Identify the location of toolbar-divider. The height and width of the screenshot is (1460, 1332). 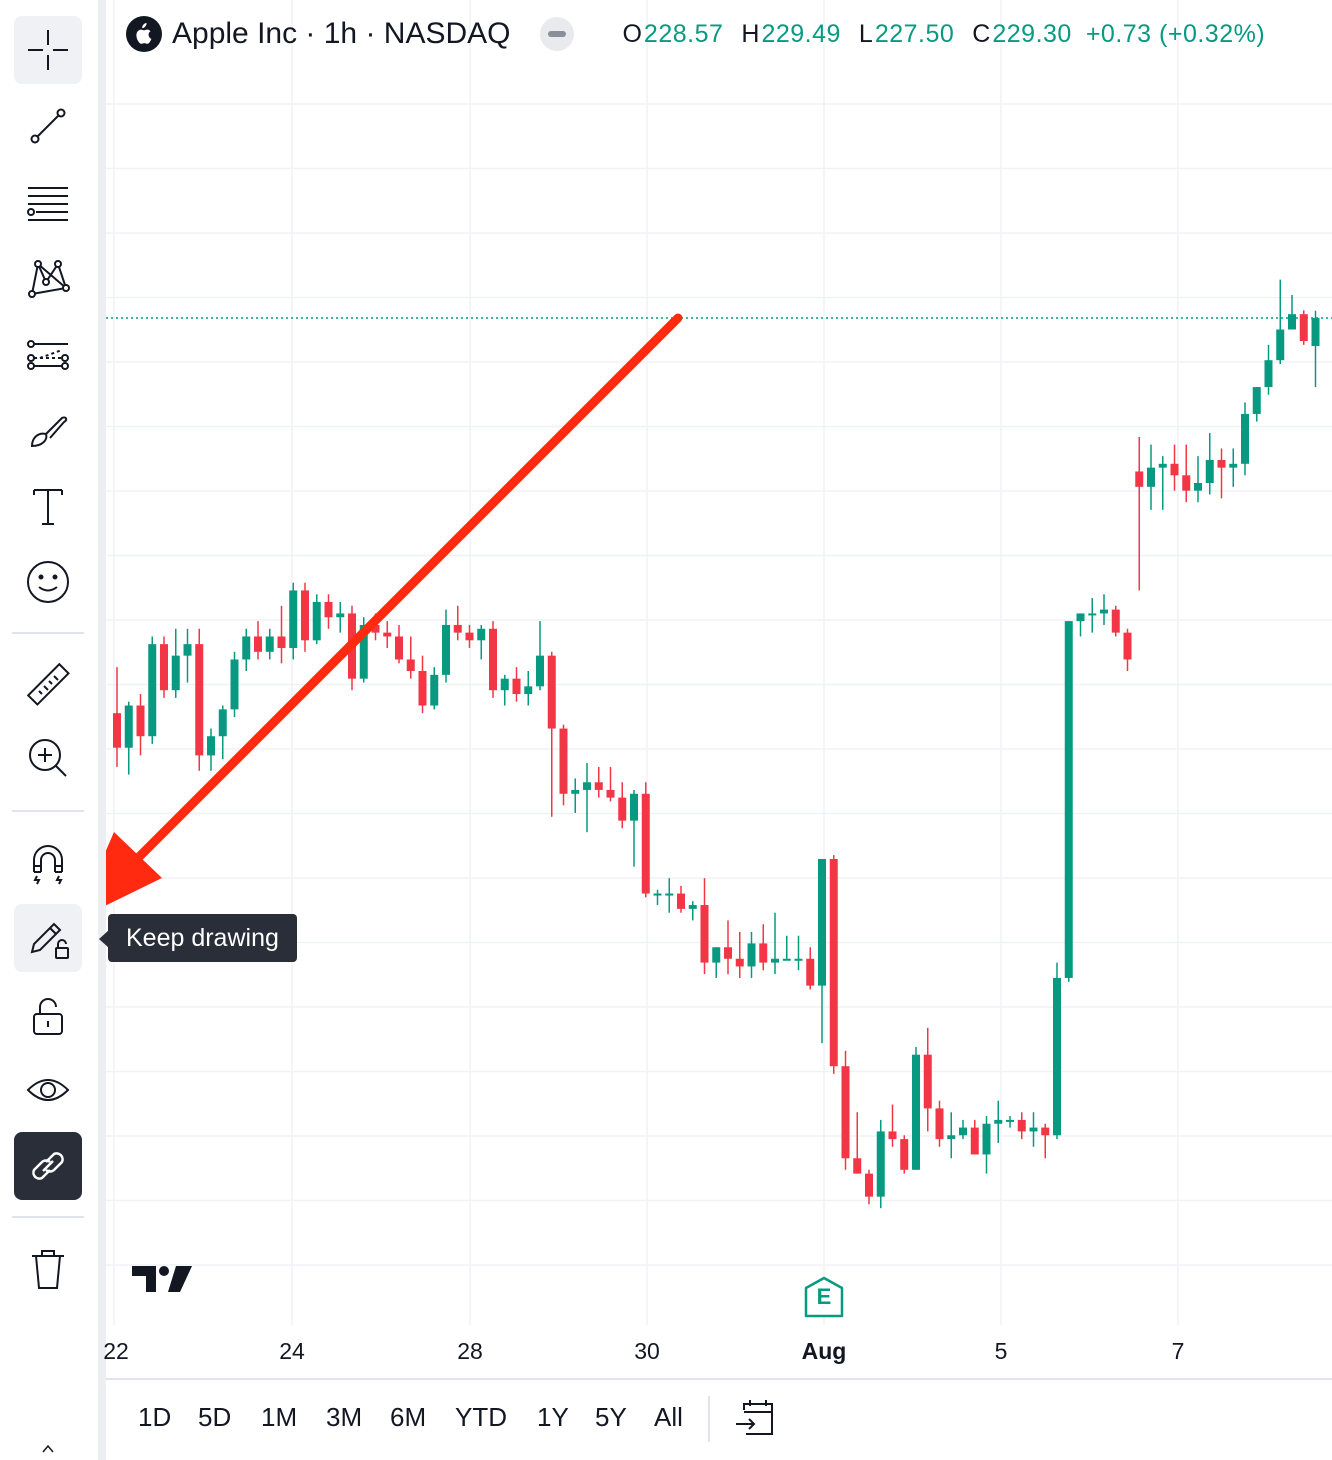
(48, 633).